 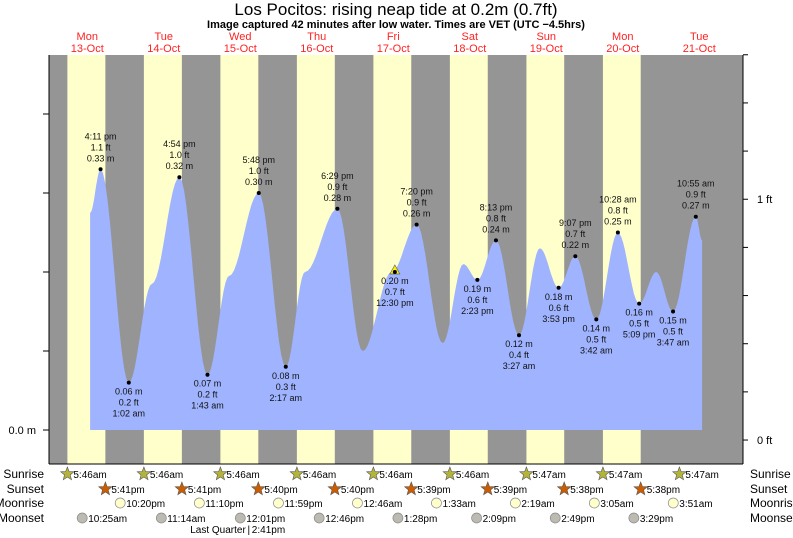 I want to click on tide-time: 4:54 pm, so click(x=179, y=144).